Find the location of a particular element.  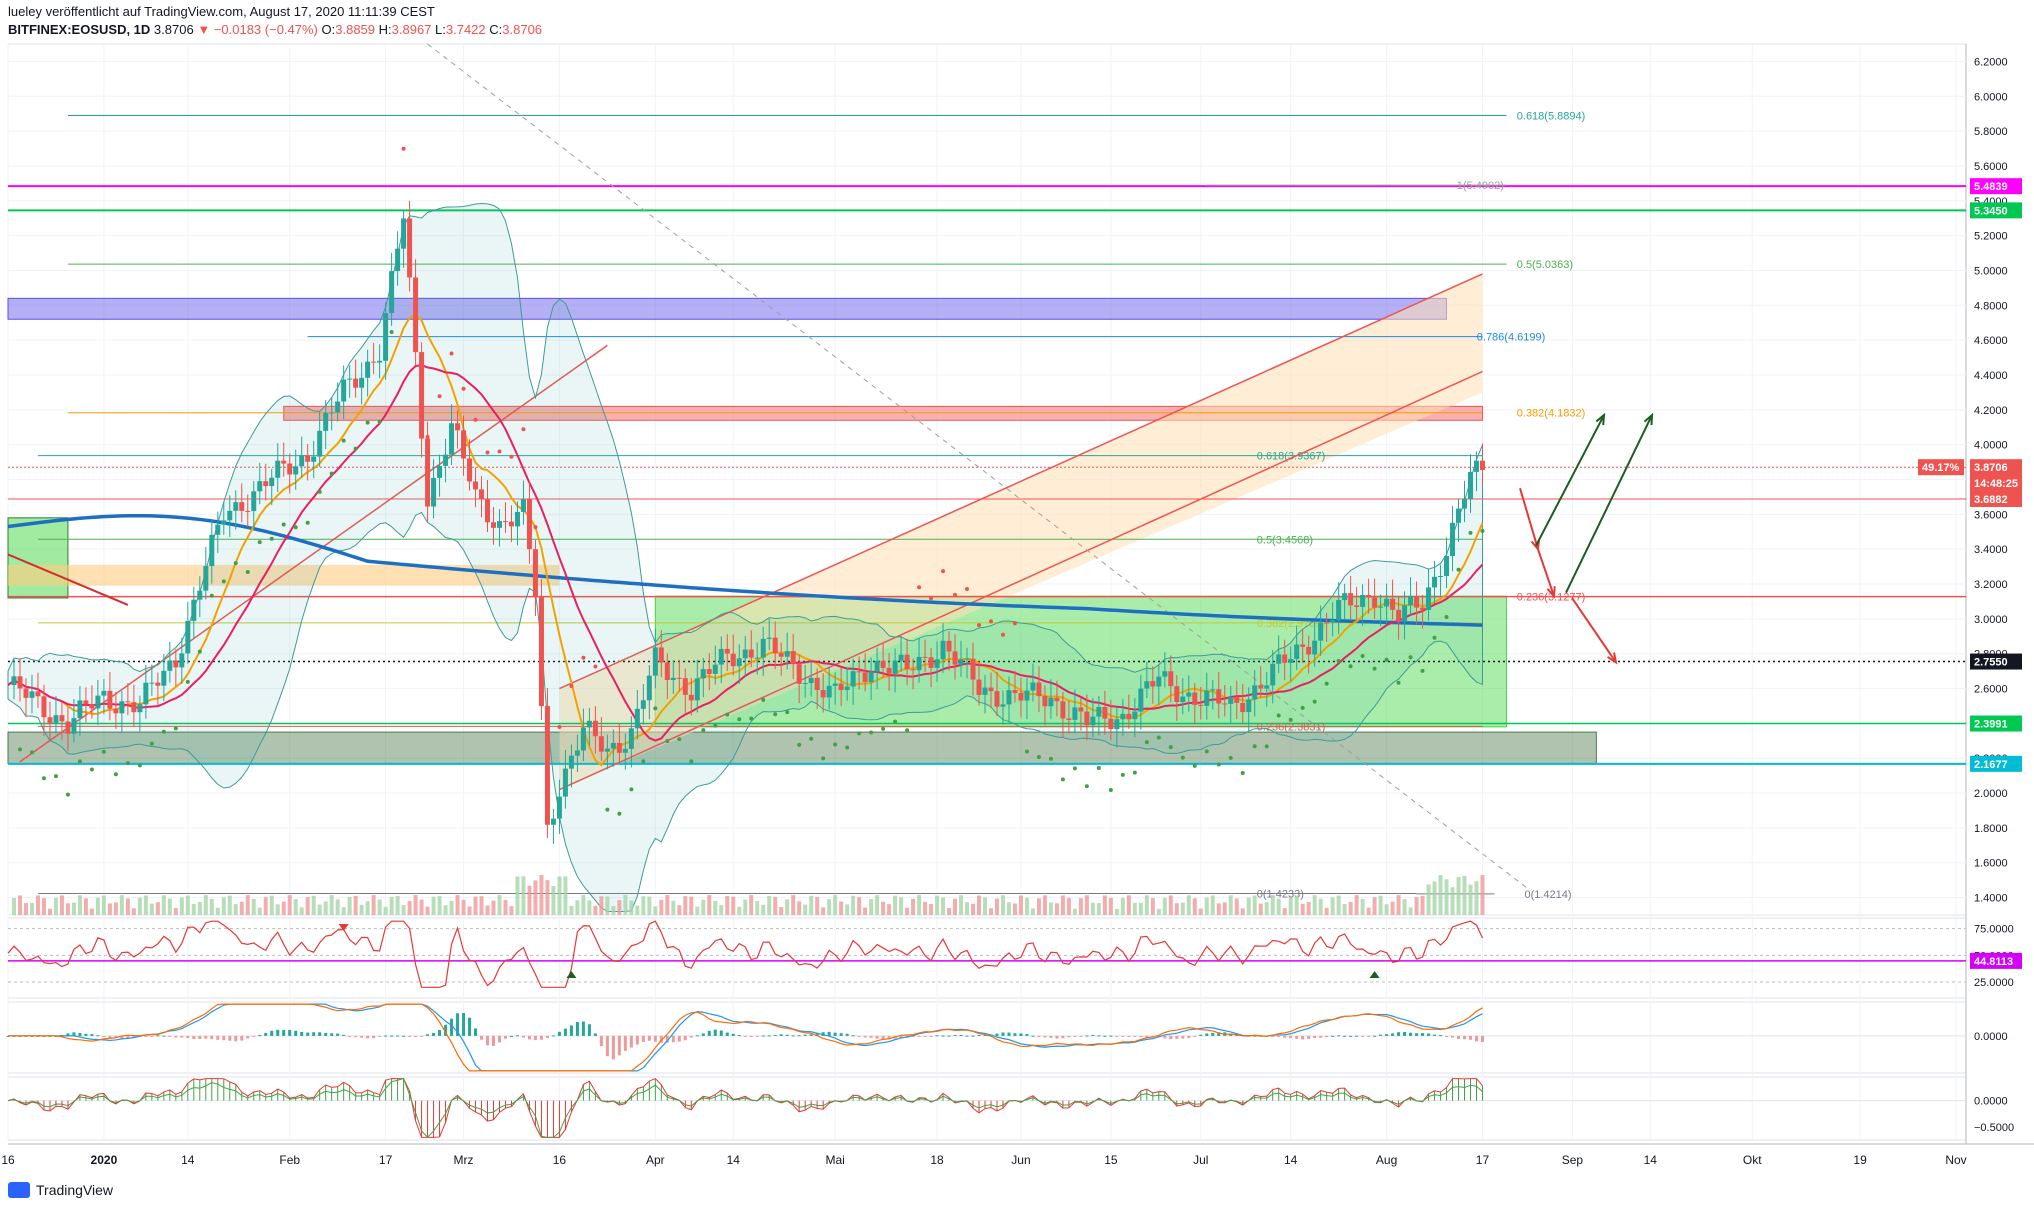

osc-tick-label: 0.0000 is located at coordinates (1991, 1102).